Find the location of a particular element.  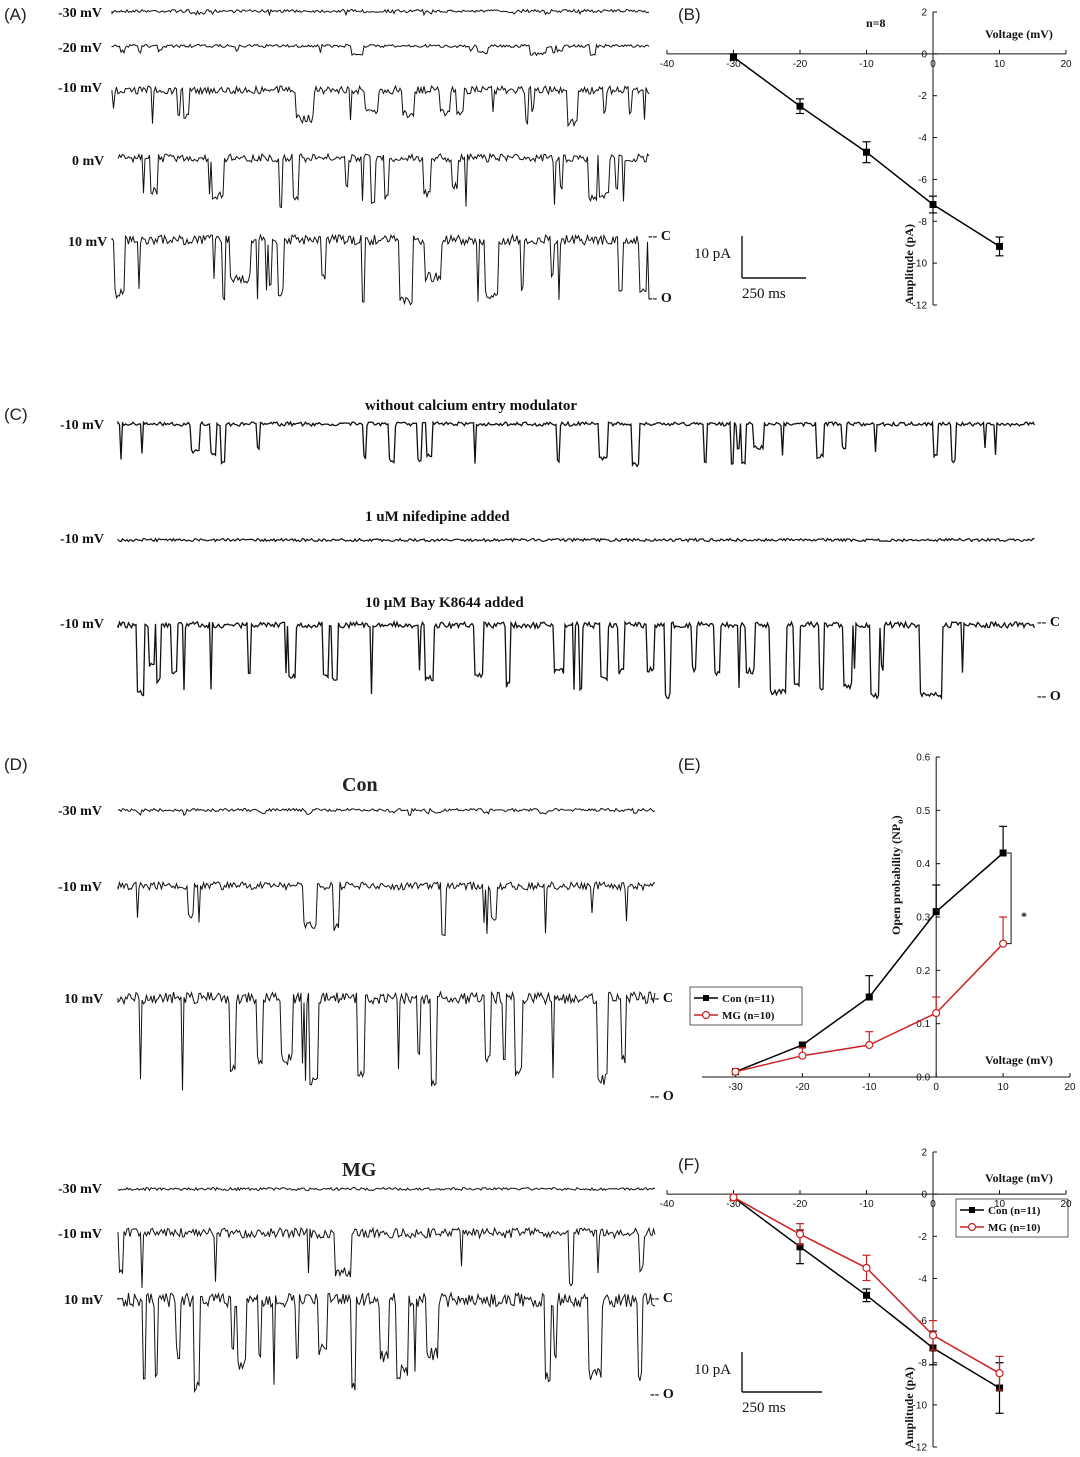

trace-c-control is located at coordinates (576, 444).